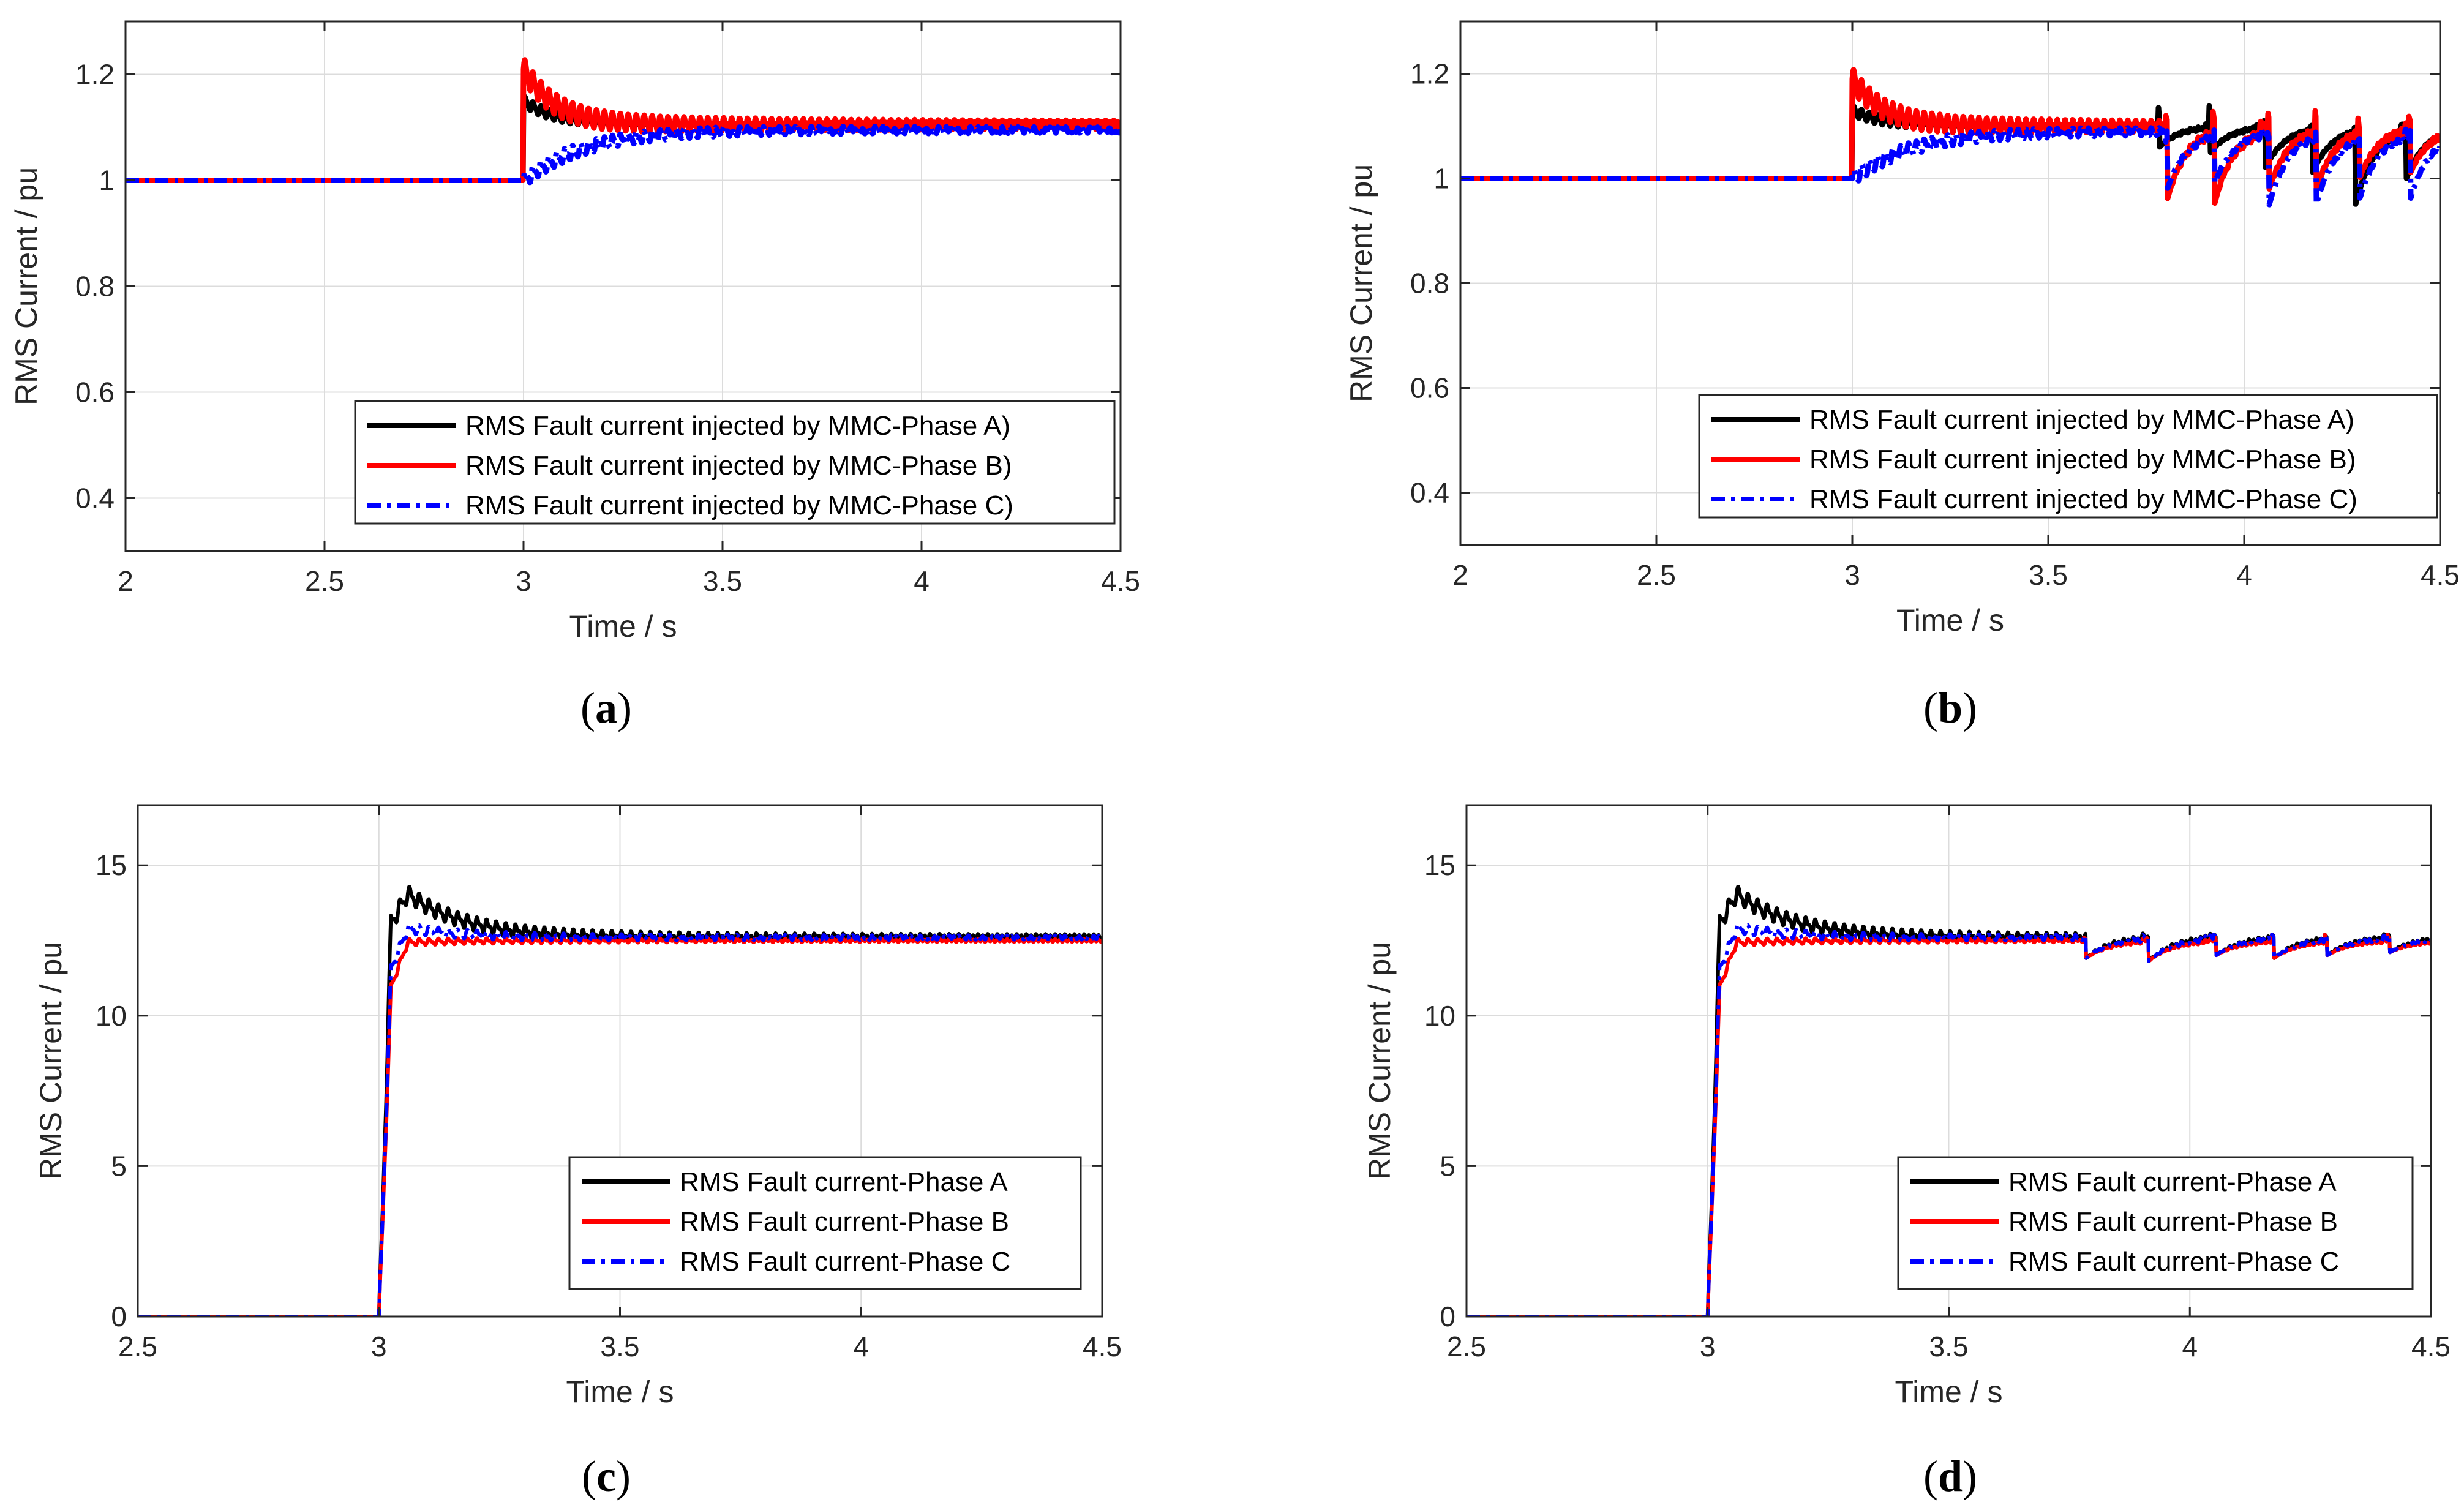  I want to click on panel-caption: (d), so click(1950, 1476).